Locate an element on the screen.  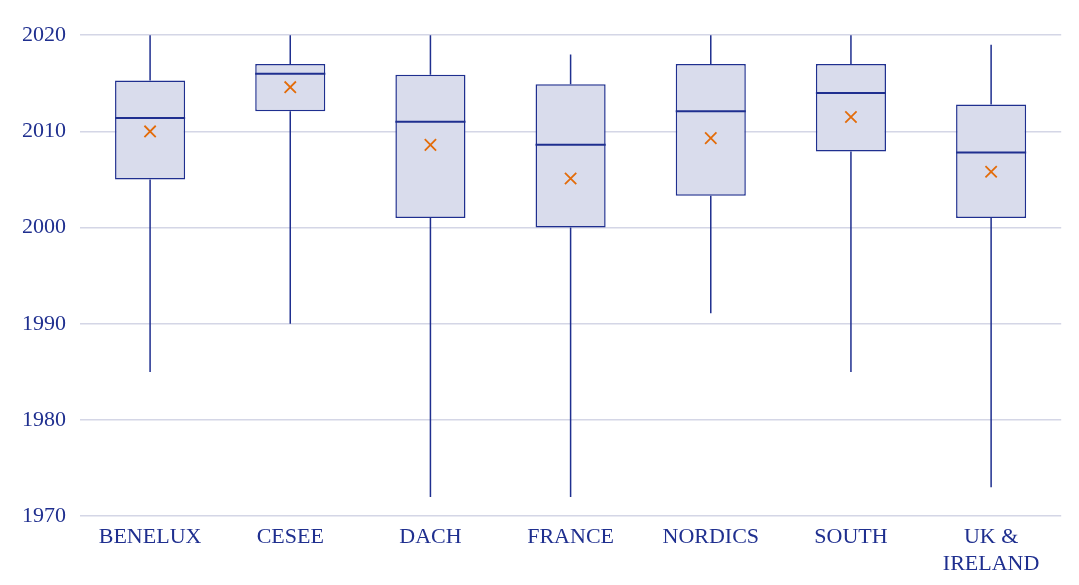
y-tick-label: 1990 is located at coordinates (44, 322).